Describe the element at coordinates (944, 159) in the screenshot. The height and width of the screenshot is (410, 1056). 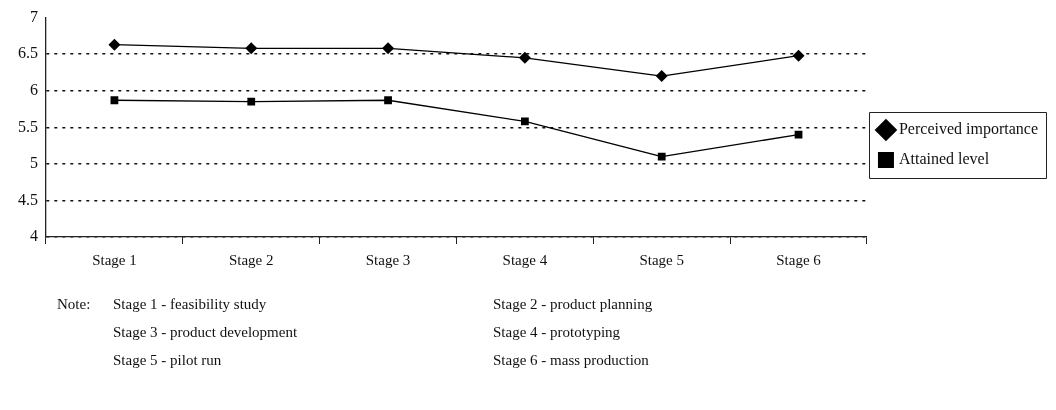
I see `legend-label: Attained level` at that location.